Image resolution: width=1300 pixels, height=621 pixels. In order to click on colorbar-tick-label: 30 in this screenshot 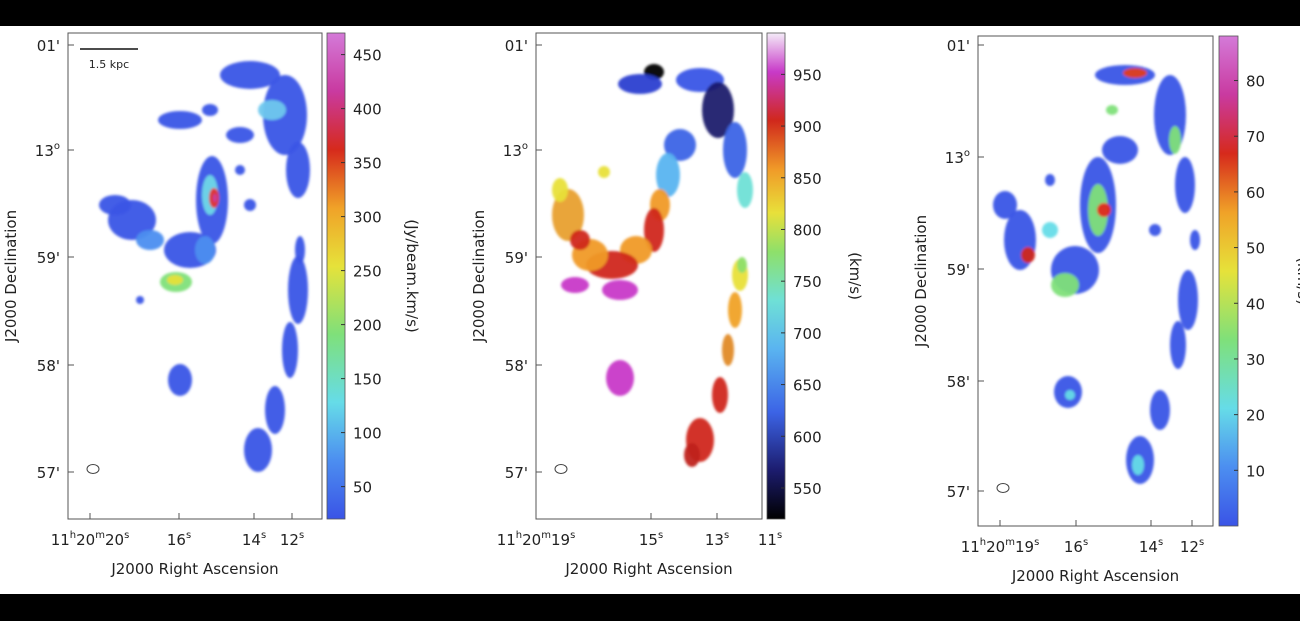, I will do `click(1255, 360)`.